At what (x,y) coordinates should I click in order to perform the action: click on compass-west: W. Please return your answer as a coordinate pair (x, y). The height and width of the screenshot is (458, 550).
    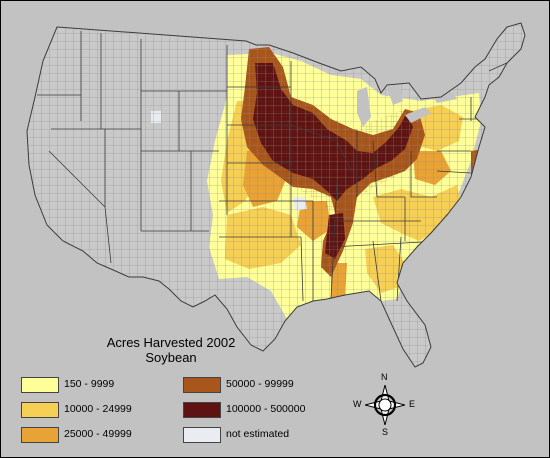
    Looking at the image, I should click on (357, 404).